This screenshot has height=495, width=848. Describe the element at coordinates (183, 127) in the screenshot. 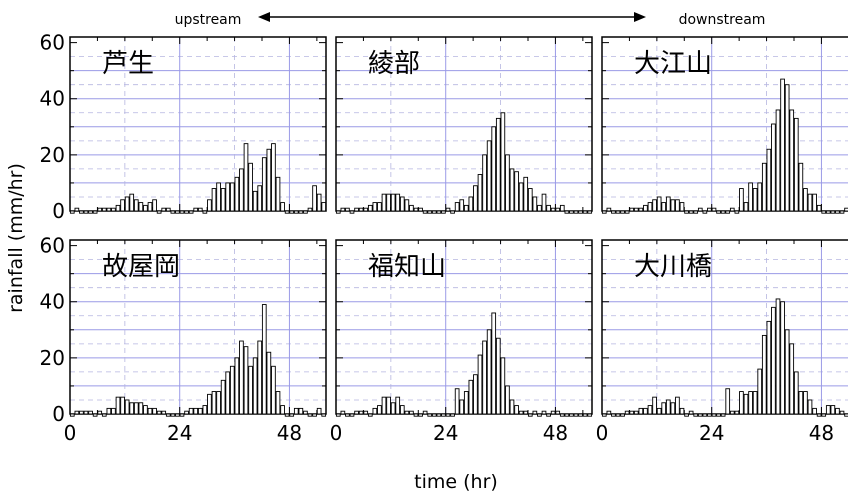

I see `panel-1: 芦生 0 20 40 60` at that location.